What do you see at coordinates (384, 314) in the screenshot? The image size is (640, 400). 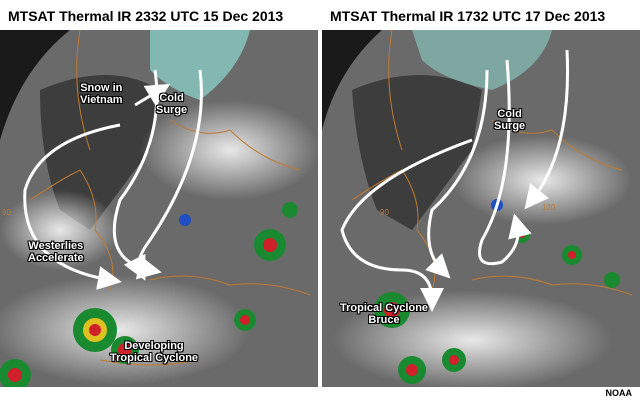 I see `label-tropical-cyclone-bruce: Tropical Cyclone Bruce` at bounding box center [384, 314].